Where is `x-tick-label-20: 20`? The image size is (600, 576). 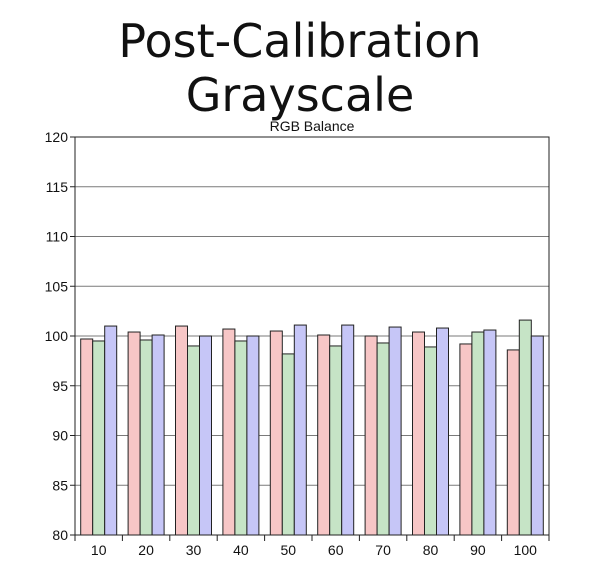
x-tick-label-20: 20 is located at coordinates (146, 550).